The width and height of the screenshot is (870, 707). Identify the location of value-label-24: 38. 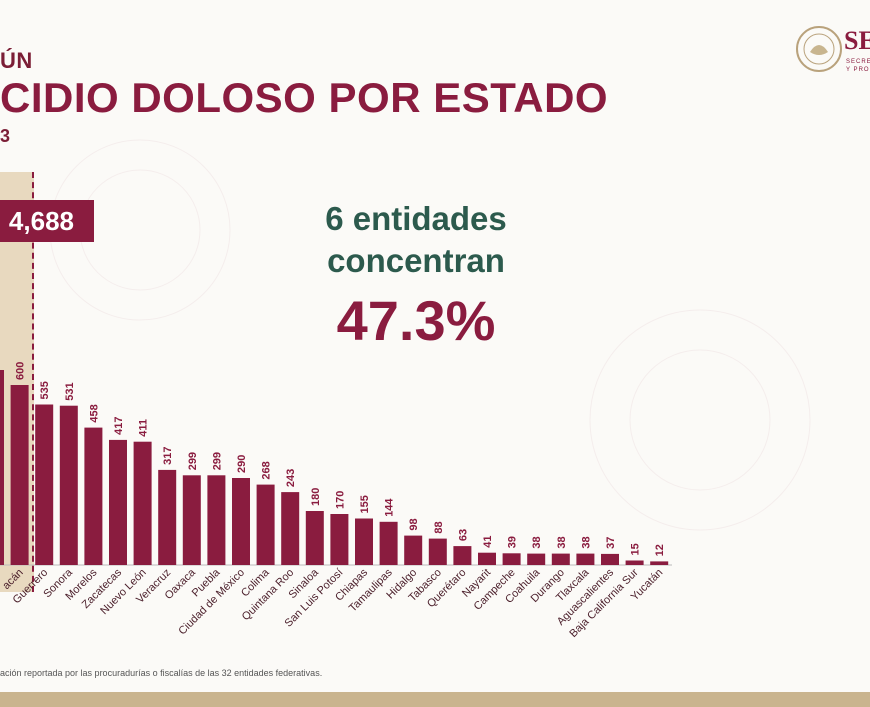
(586, 542).